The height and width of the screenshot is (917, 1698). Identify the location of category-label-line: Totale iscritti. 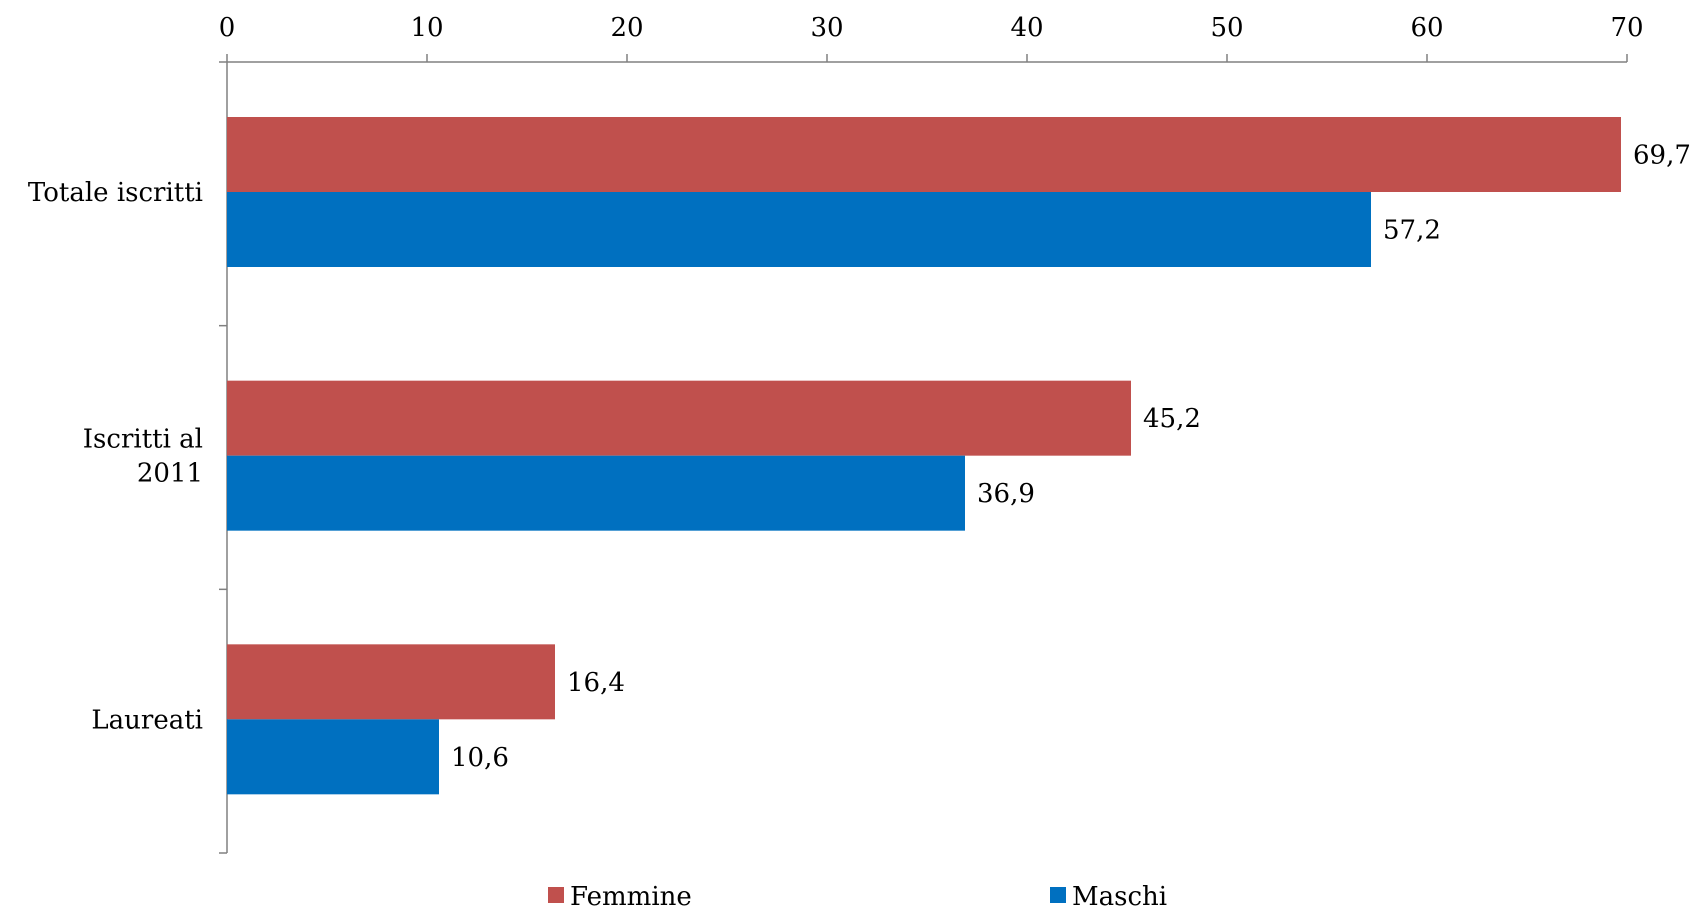
(115, 193).